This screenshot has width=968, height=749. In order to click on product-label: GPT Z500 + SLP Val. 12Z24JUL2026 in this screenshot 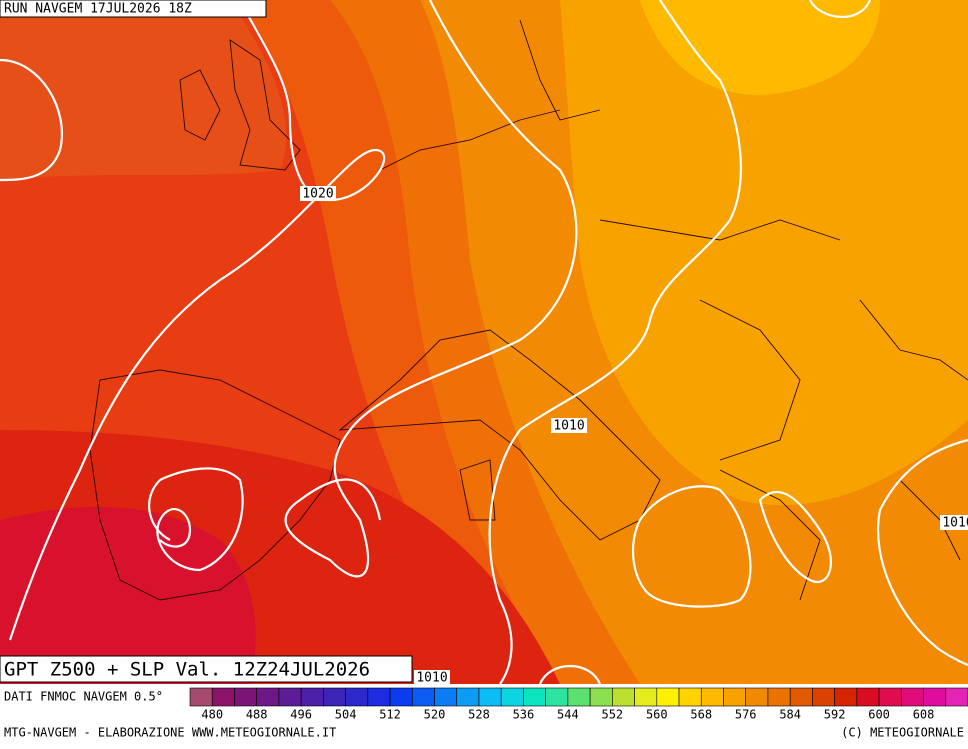, I will do `click(187, 670)`.